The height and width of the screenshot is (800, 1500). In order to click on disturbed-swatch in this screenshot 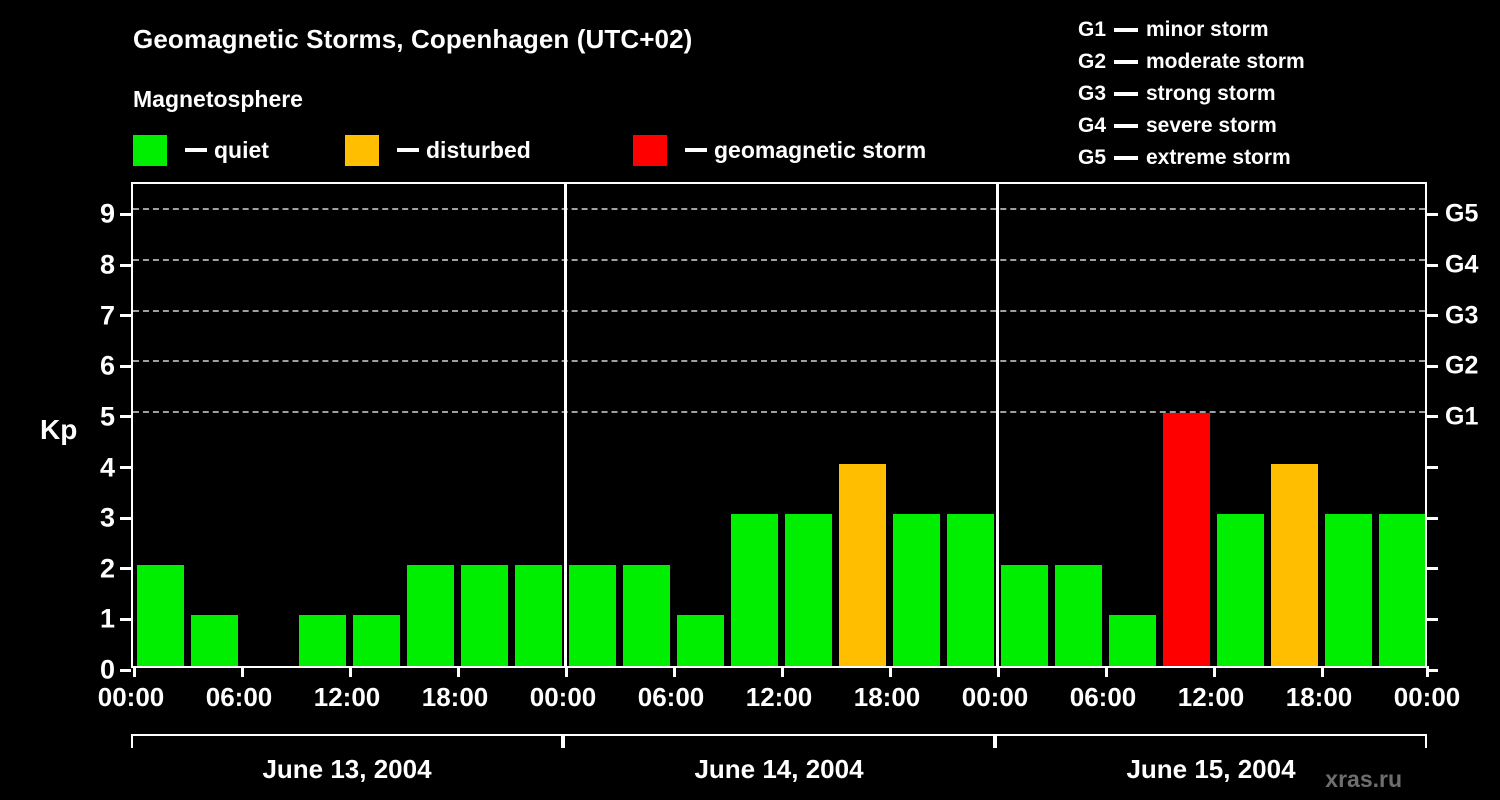, I will do `click(362, 150)`.